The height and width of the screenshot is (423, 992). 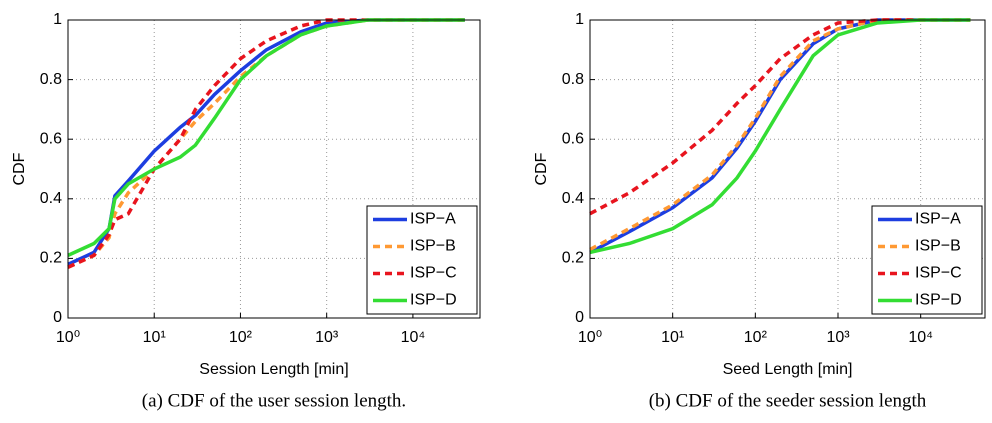 I want to click on caption: (a) CDF of the user session length., so click(x=274, y=400).